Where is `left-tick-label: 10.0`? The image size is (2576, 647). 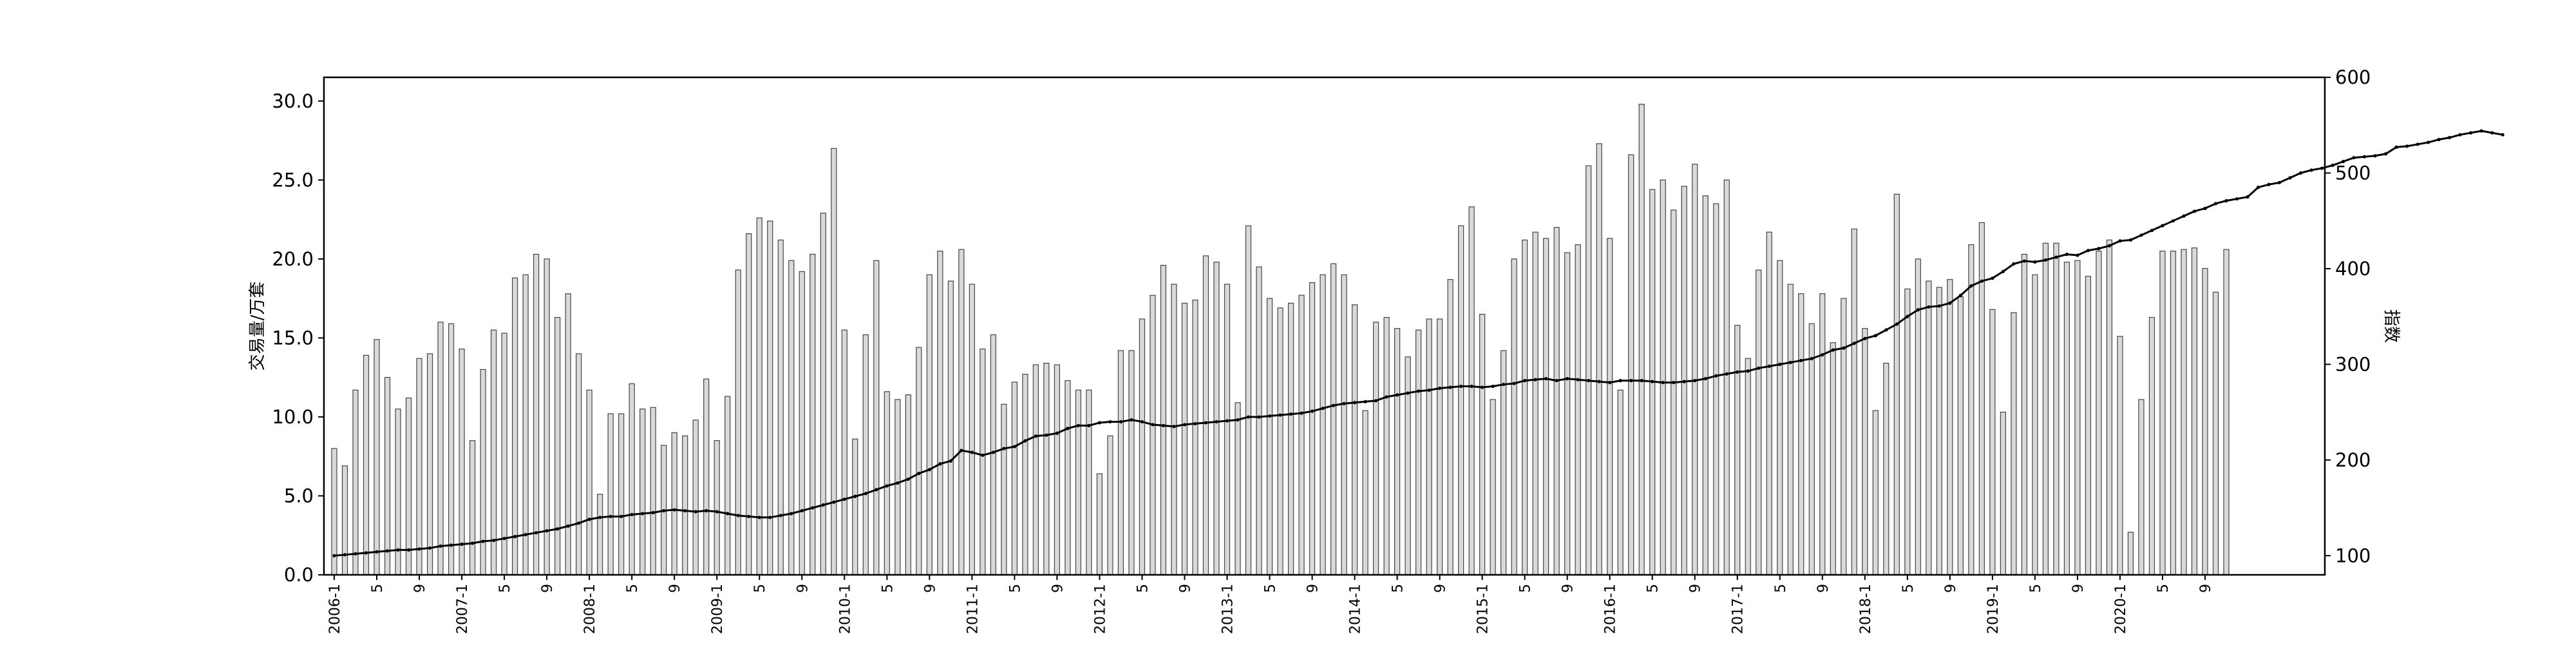
left-tick-label: 10.0 is located at coordinates (293, 417).